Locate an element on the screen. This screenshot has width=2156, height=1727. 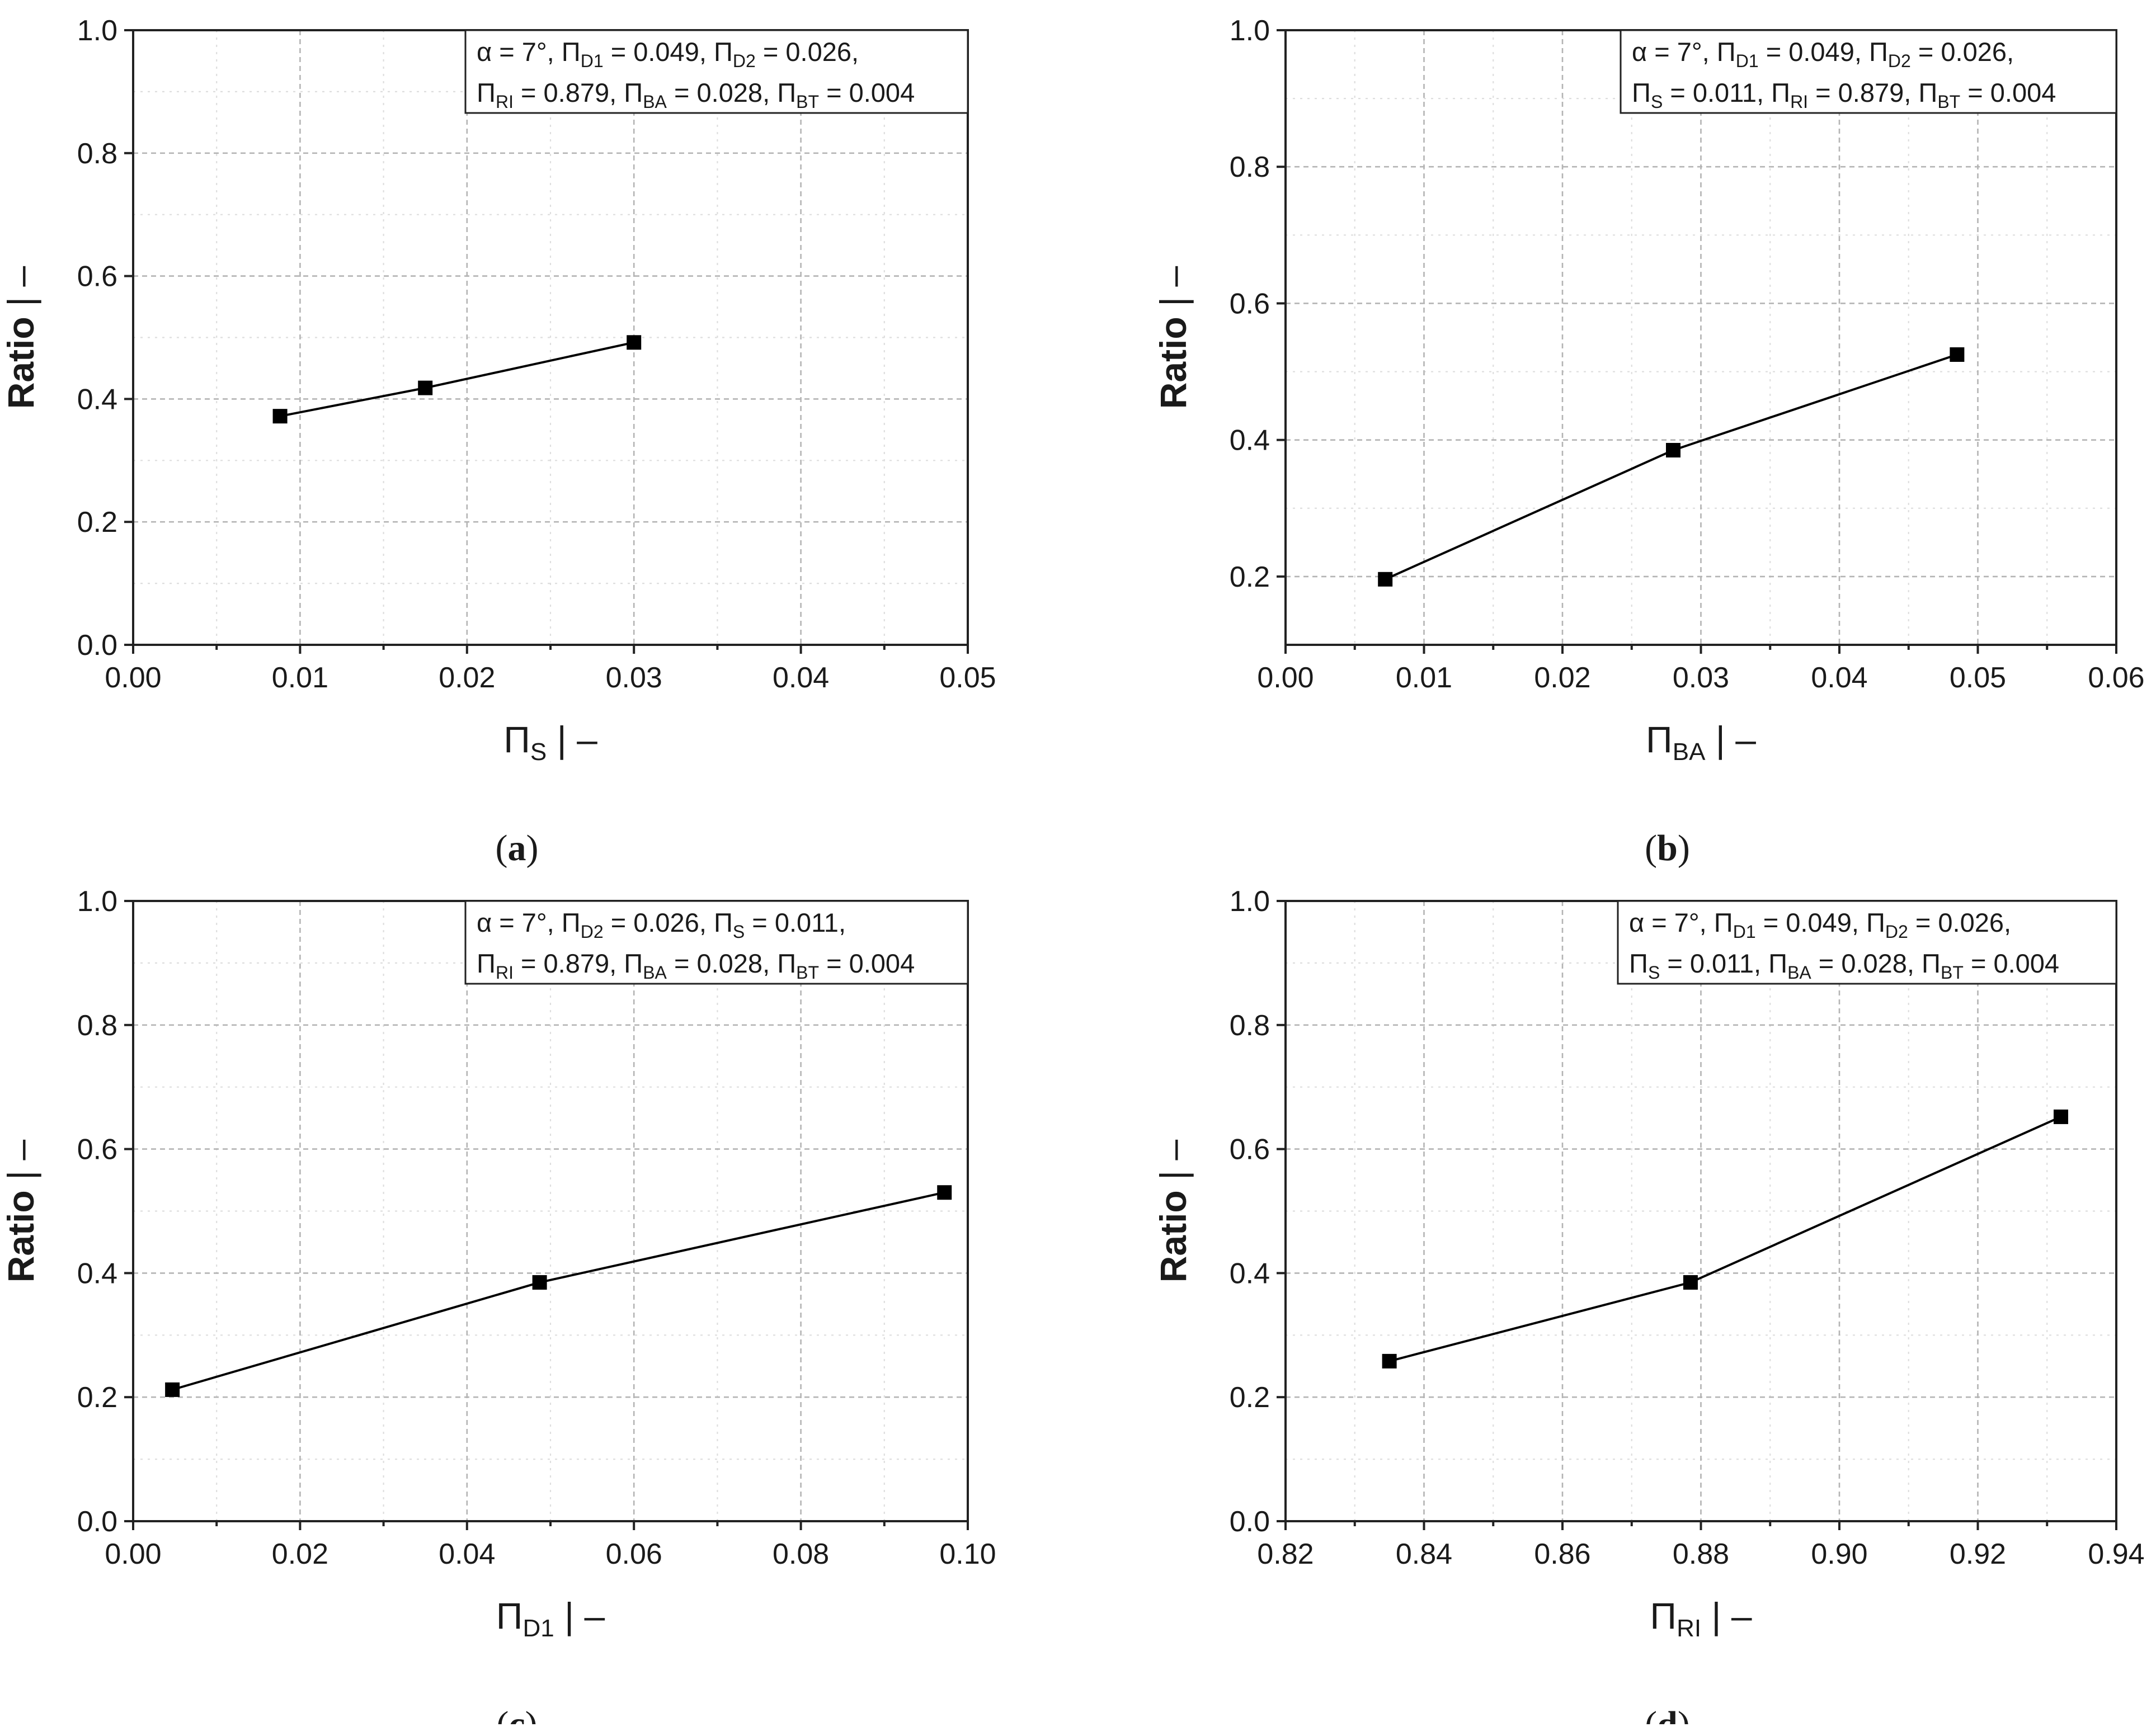
panel-c-x-tick-label: 0.06 is located at coordinates (634, 1554).